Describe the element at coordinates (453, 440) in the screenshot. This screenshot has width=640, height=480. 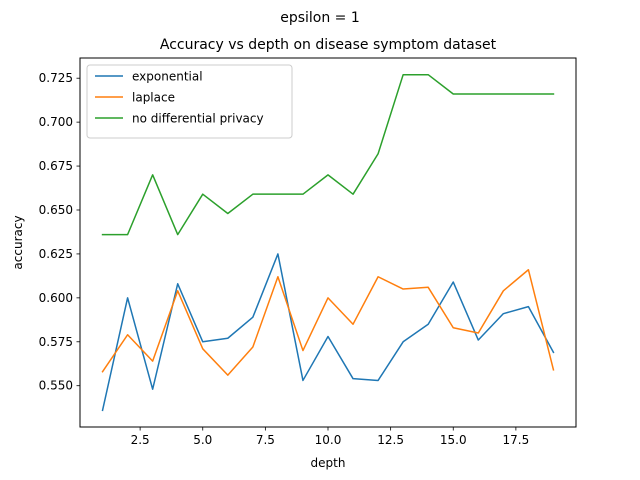
I see `x-tick-label: 15.0` at that location.